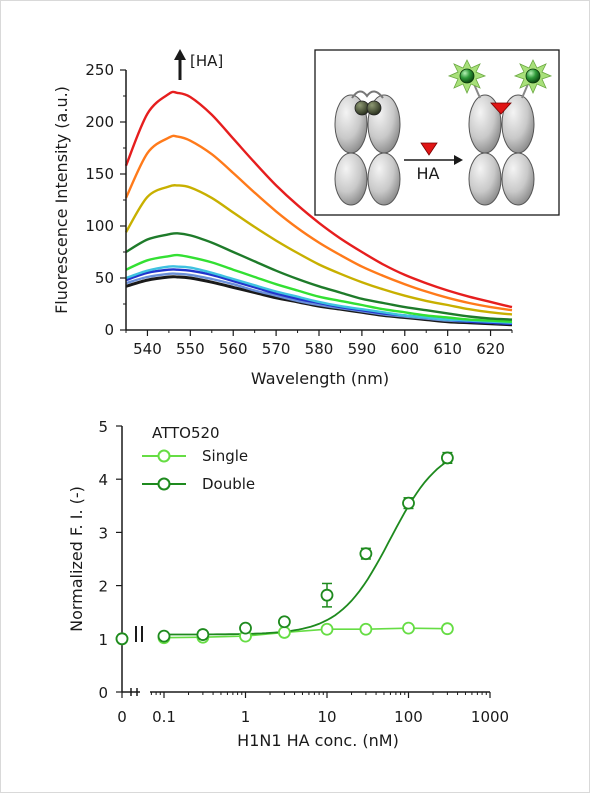 This screenshot has height=793, width=590. What do you see at coordinates (99, 174) in the screenshot?
I see `y-tick-label: 150` at bounding box center [99, 174].